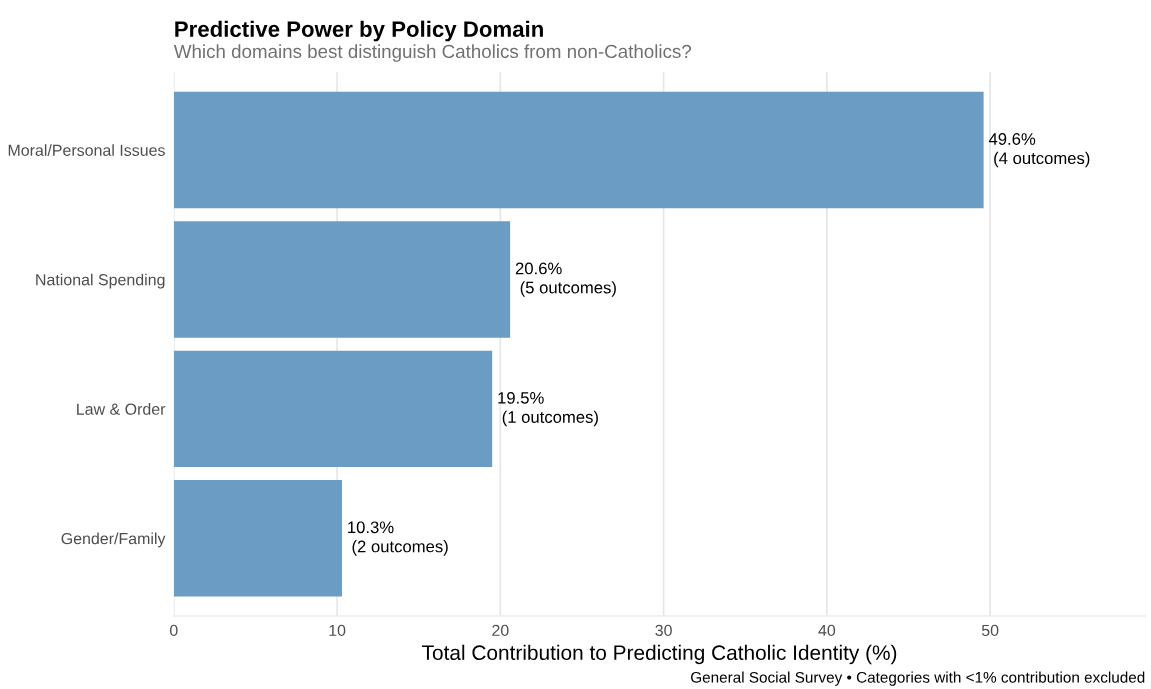  Describe the element at coordinates (100, 281) in the screenshot. I see `y-tick-label: National Spending` at that location.